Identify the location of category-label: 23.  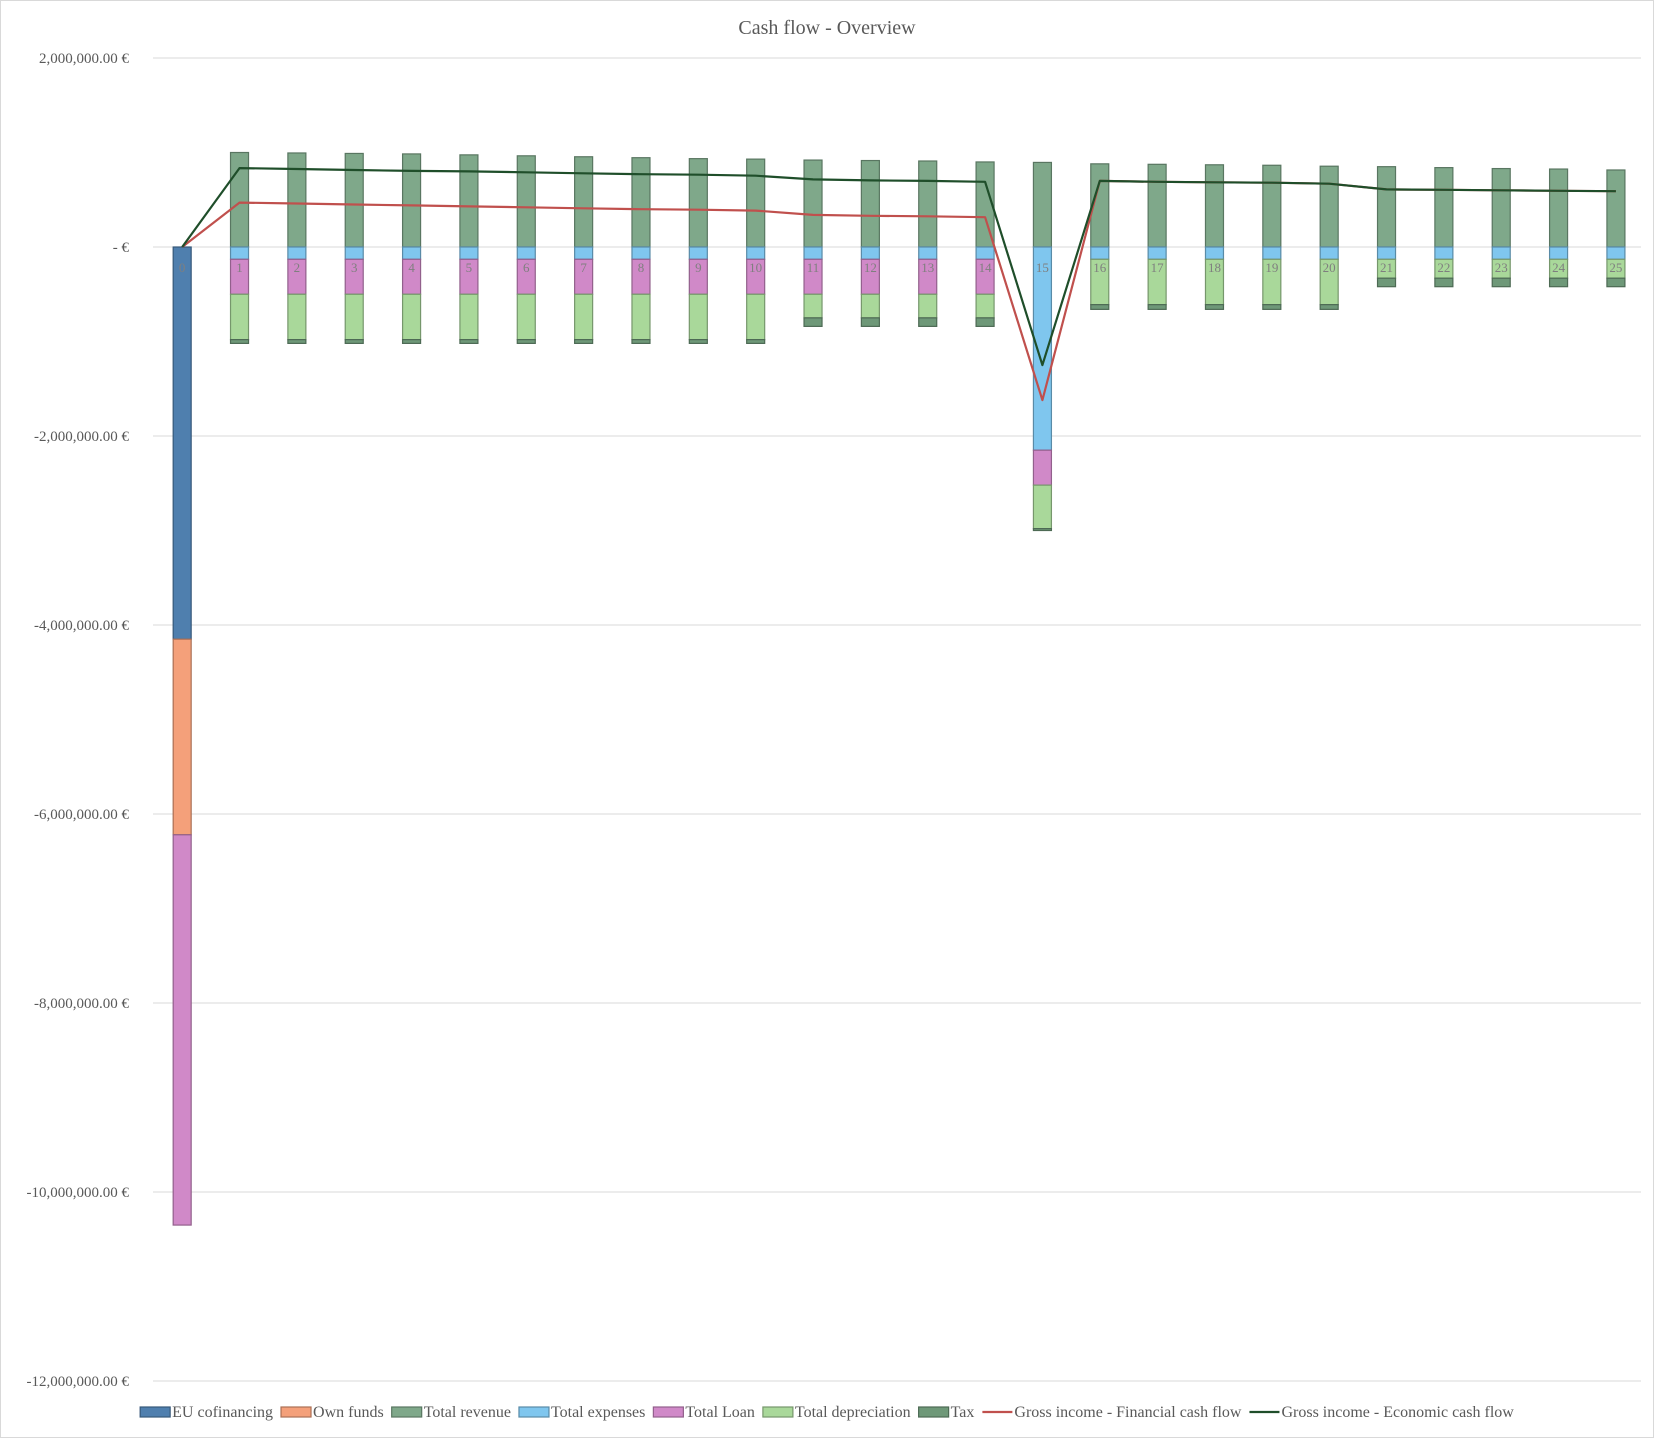
(1501, 267).